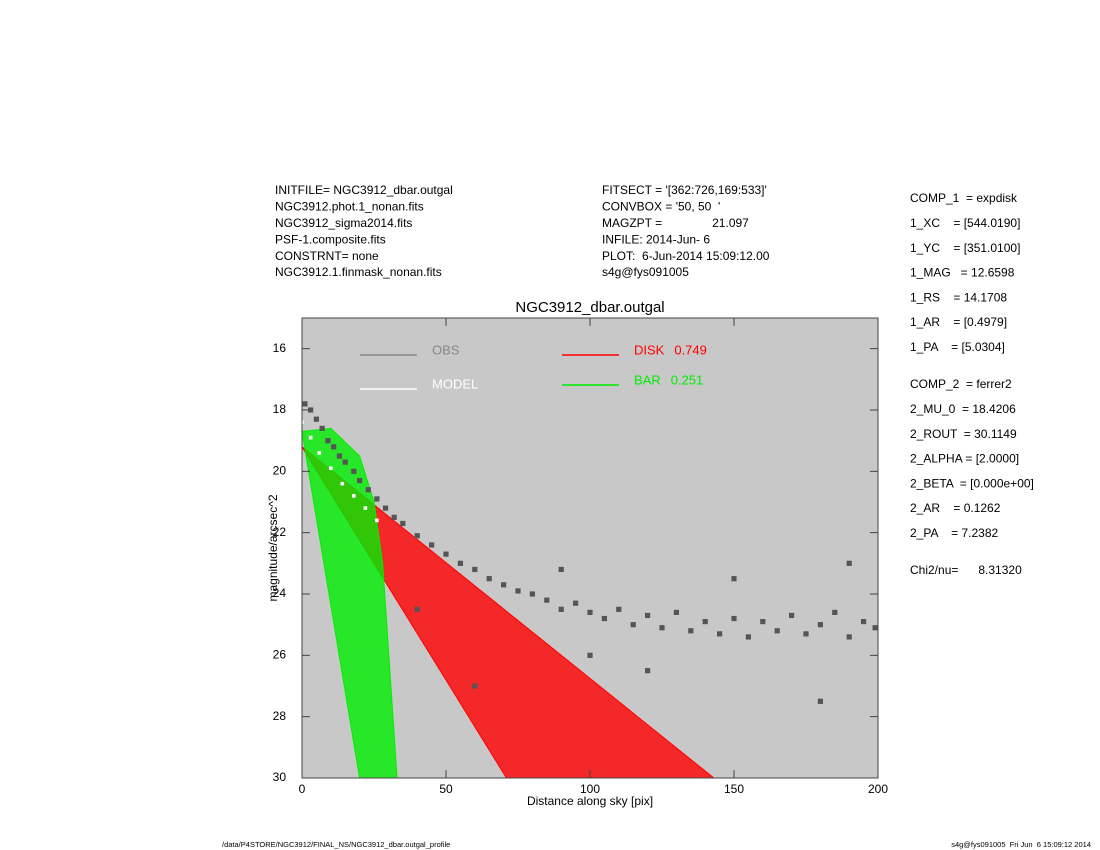  What do you see at coordinates (661, 207) in the screenshot?
I see `header-line: CONVBOX = '50, 50 '` at bounding box center [661, 207].